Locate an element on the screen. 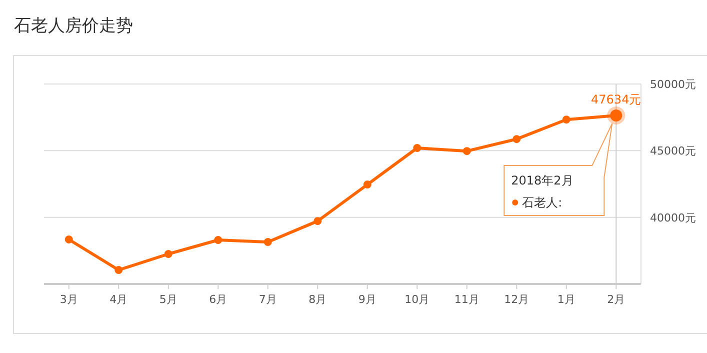 The width and height of the screenshot is (707, 353). annotation: 2018年2月 is located at coordinates (542, 181).